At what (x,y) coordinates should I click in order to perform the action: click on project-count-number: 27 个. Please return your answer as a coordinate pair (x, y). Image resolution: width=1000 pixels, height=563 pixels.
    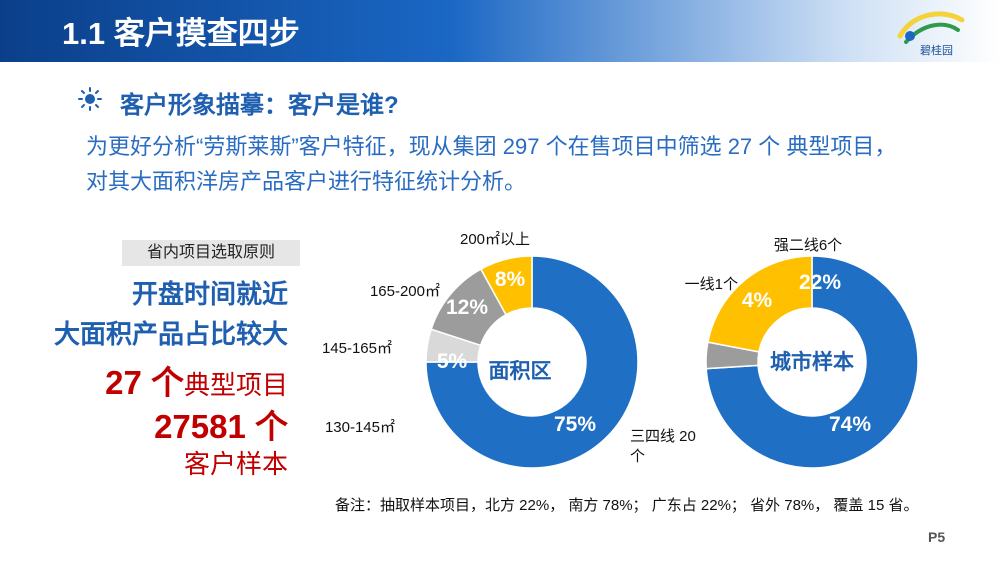
    Looking at the image, I should click on (144, 382).